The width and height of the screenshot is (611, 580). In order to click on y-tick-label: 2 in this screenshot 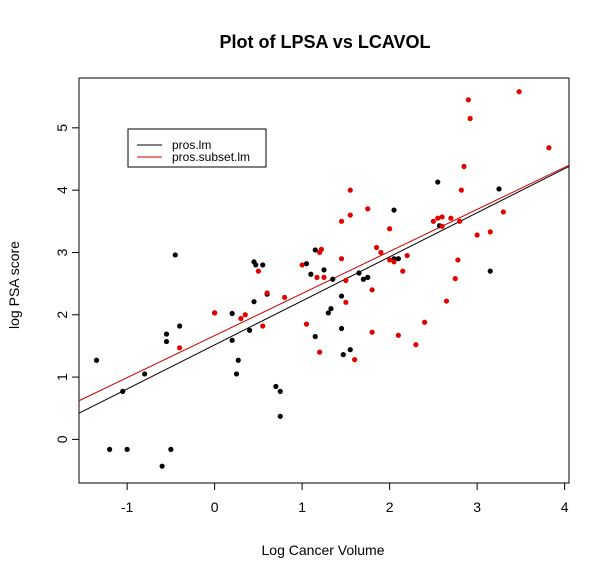, I will do `click(62, 315)`.